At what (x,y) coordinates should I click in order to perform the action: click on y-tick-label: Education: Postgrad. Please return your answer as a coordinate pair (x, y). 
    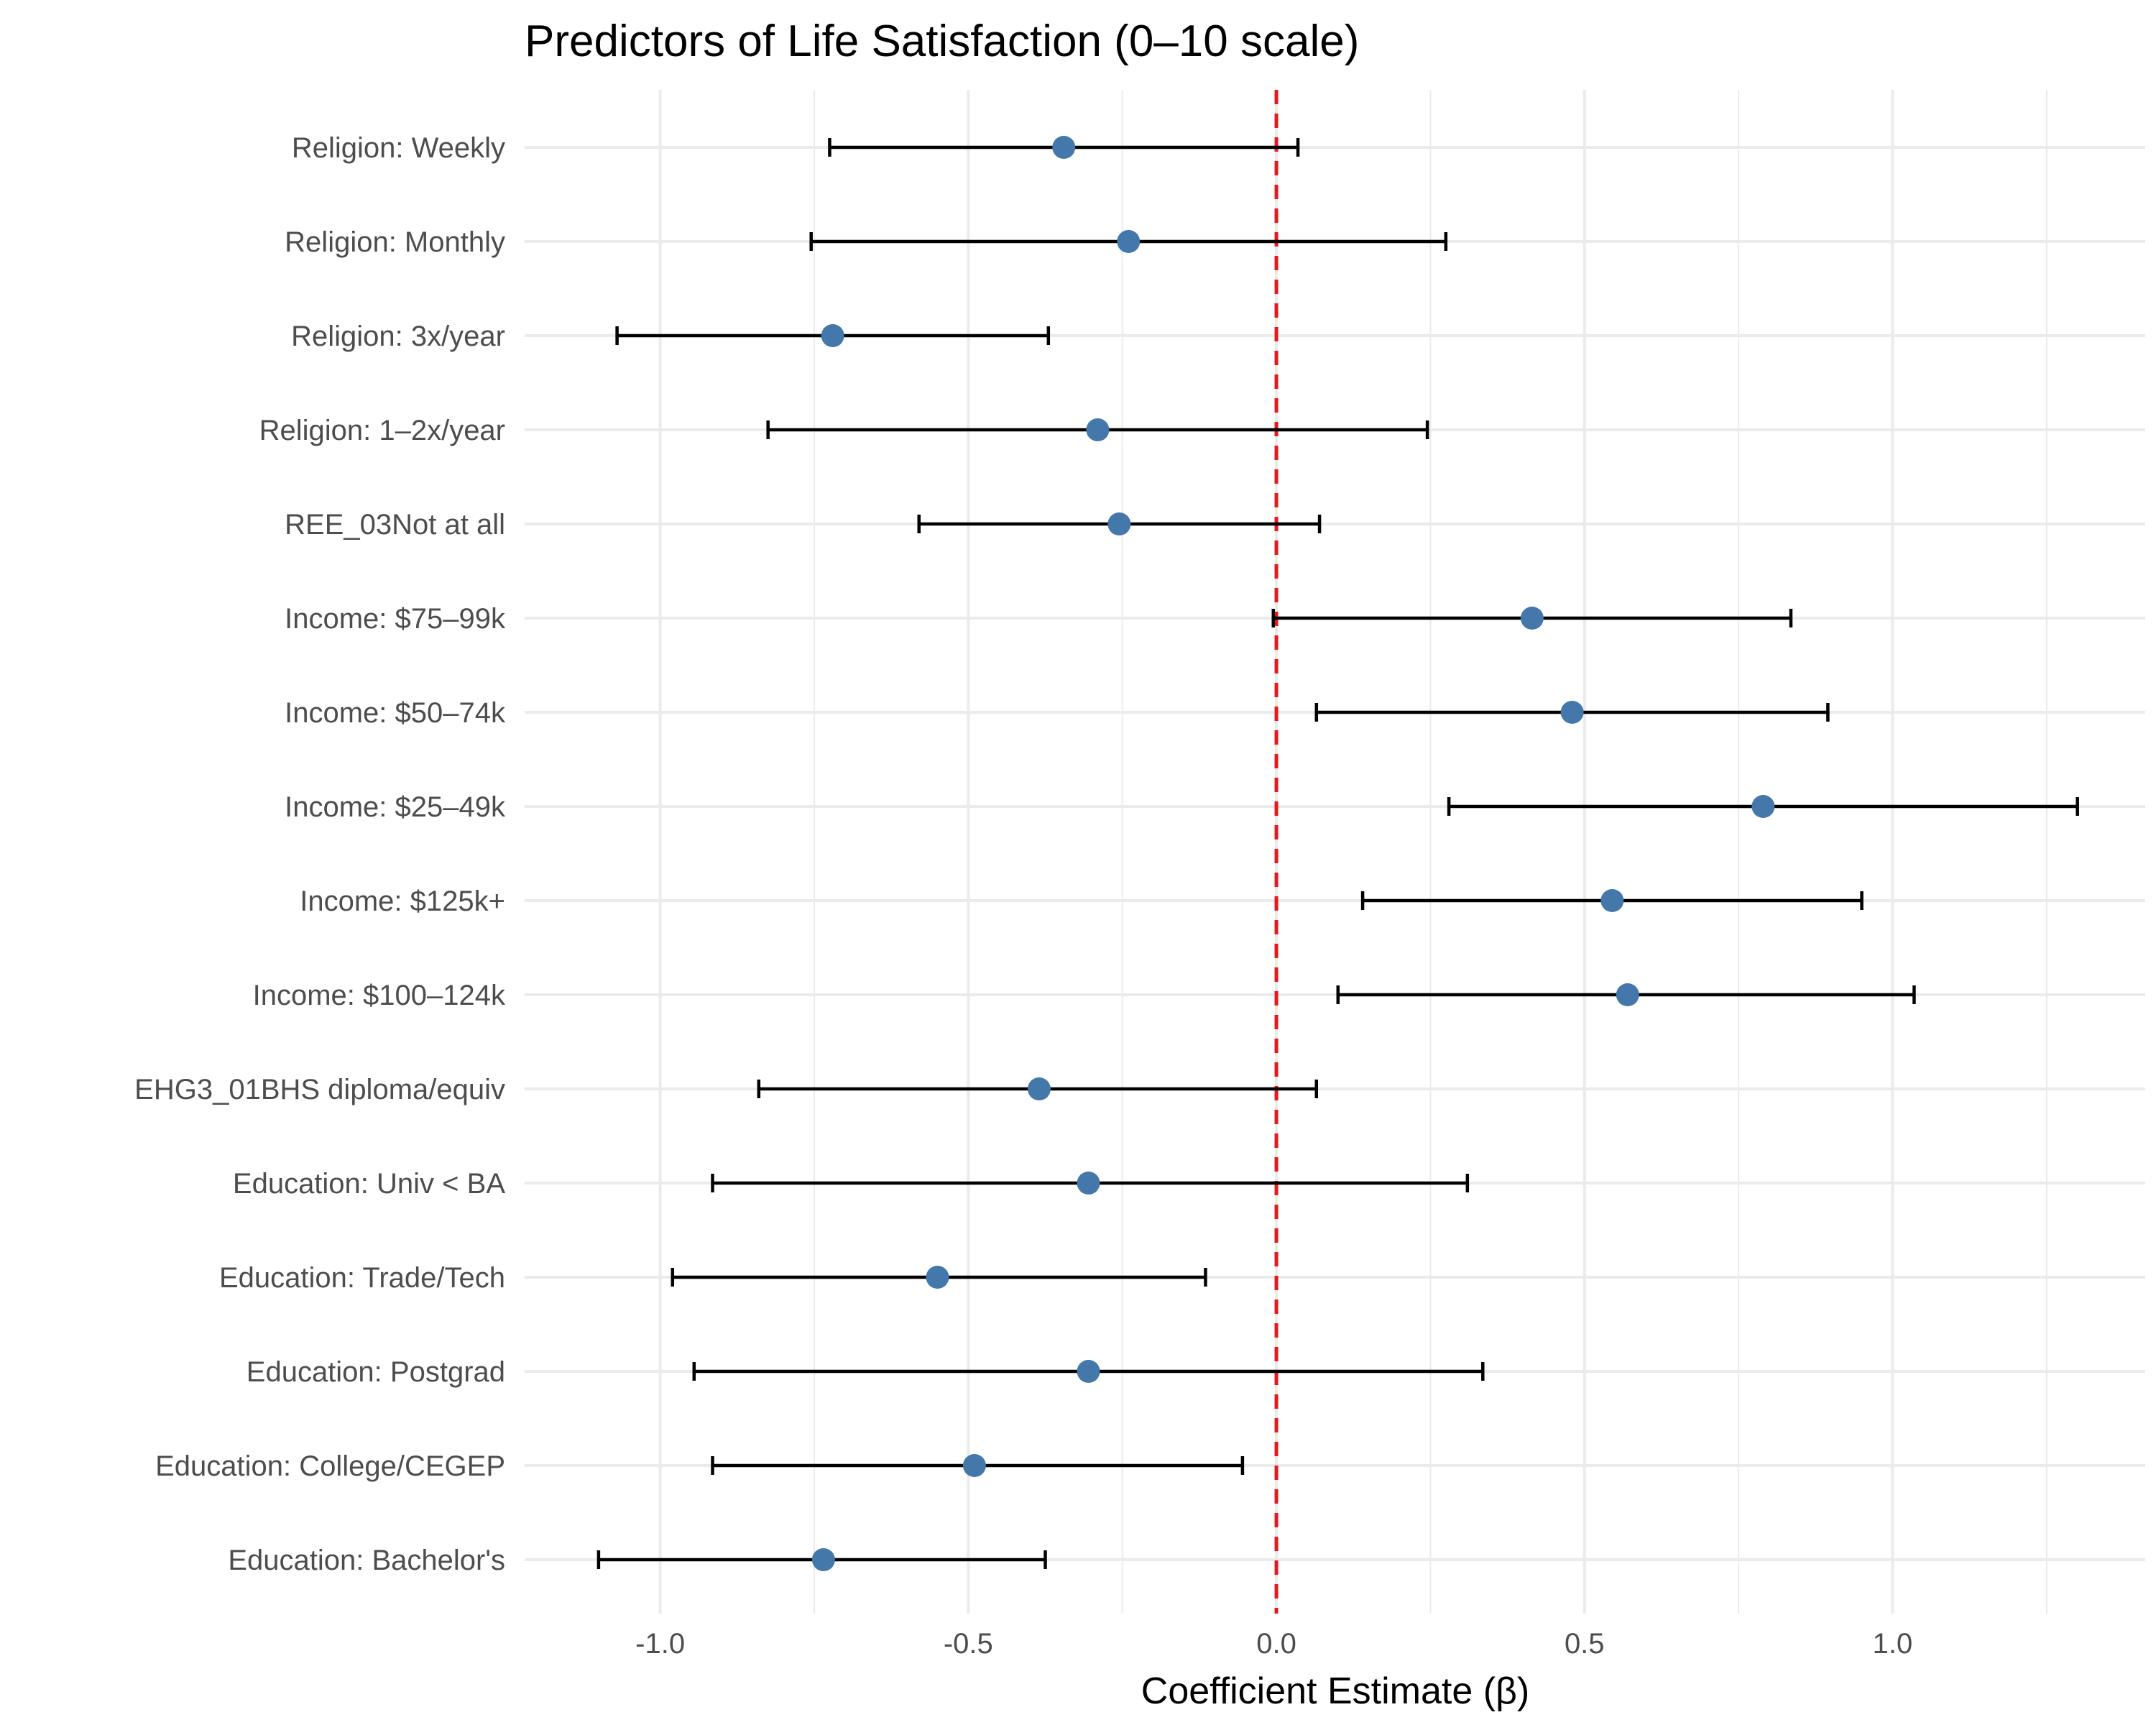
    Looking at the image, I should click on (376, 1372).